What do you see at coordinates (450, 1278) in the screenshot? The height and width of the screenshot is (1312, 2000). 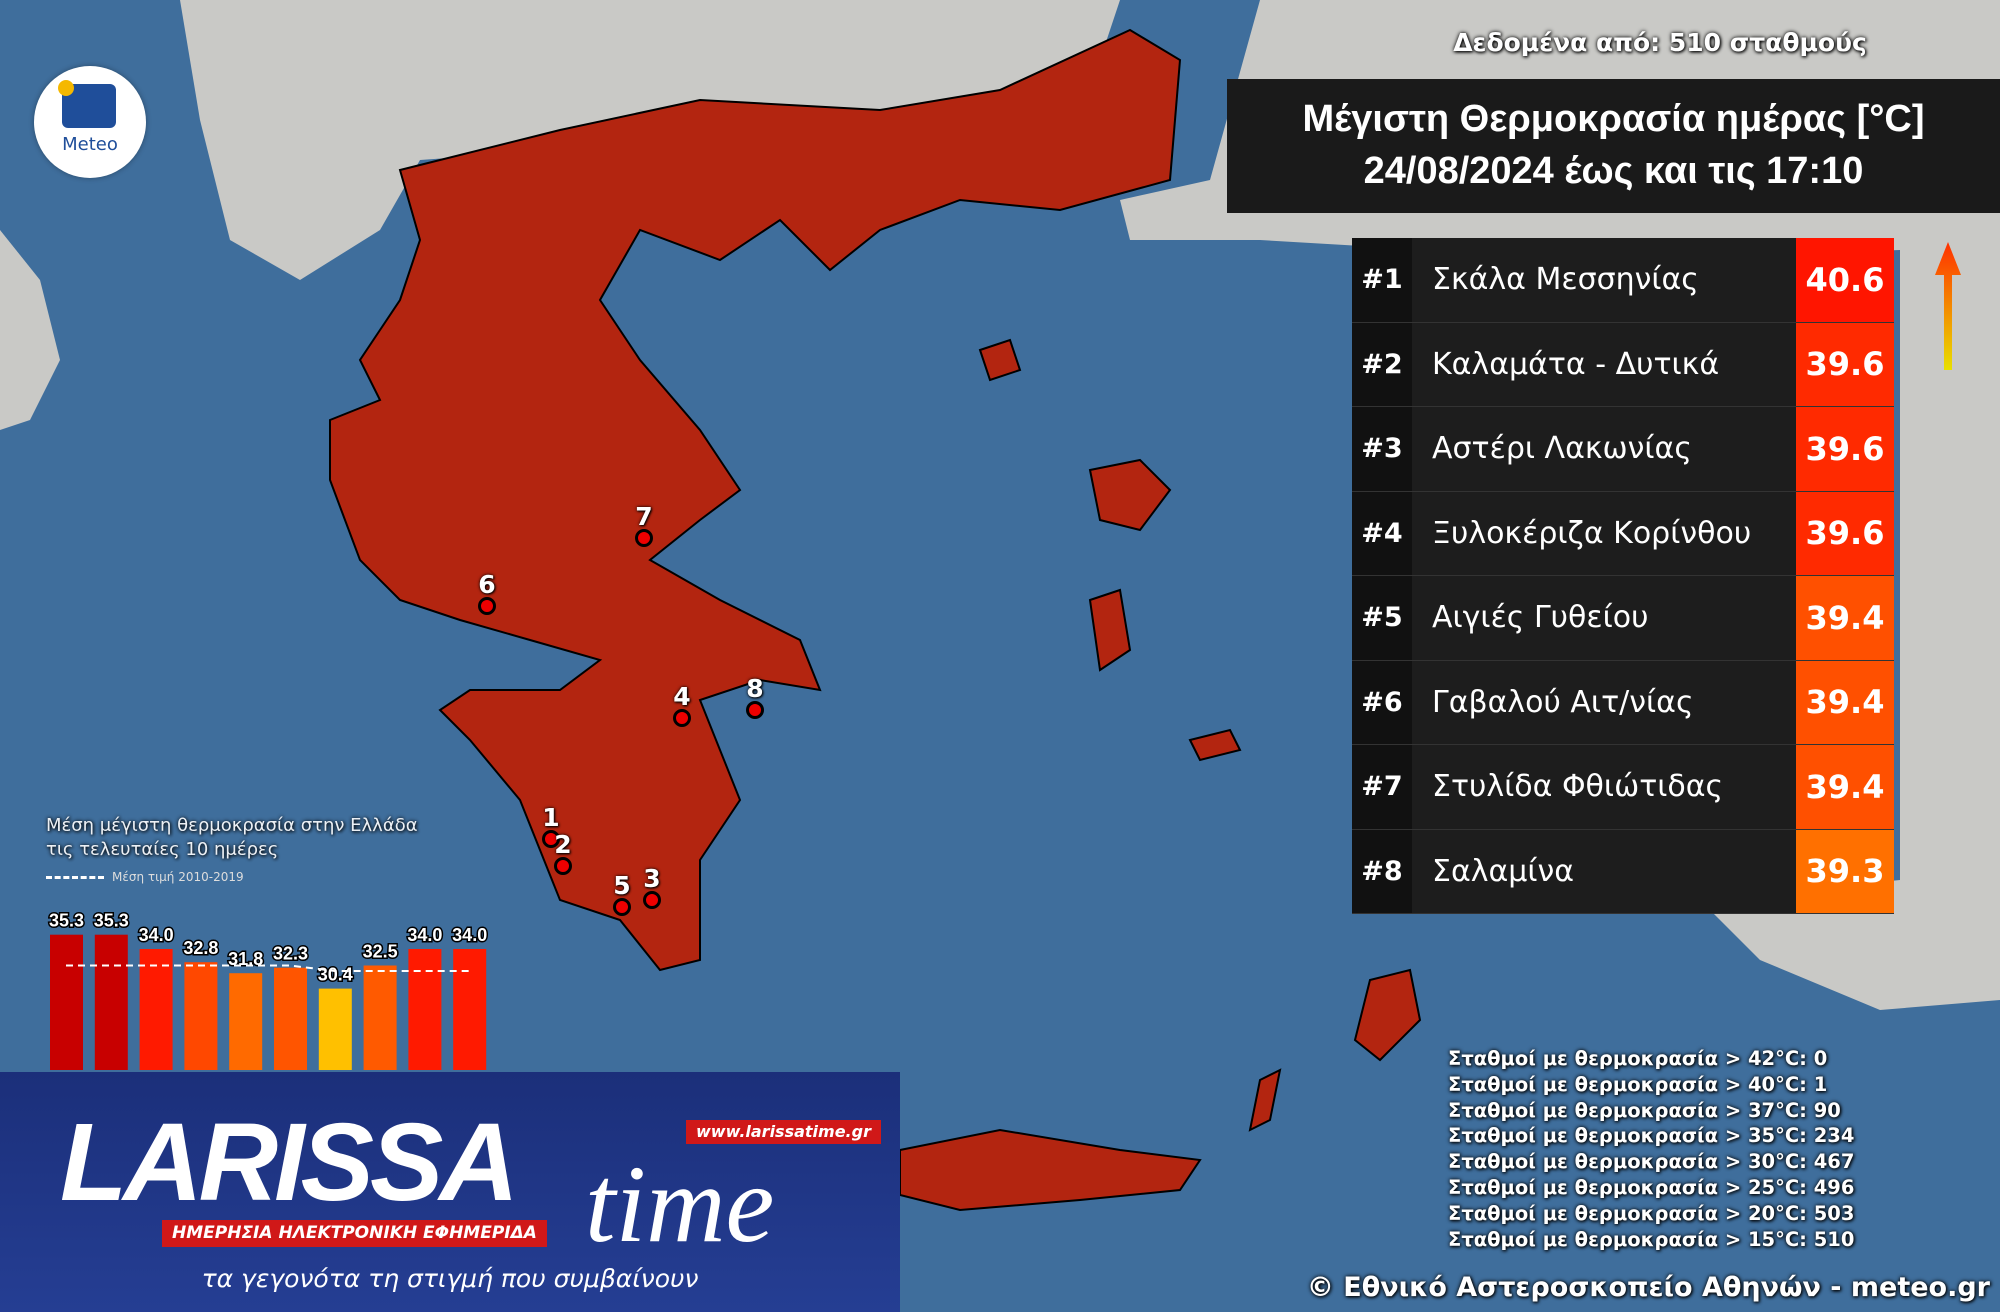 I see `banner-tagline: τα γεγονότα τη στιγμή που συμβαίνουν` at bounding box center [450, 1278].